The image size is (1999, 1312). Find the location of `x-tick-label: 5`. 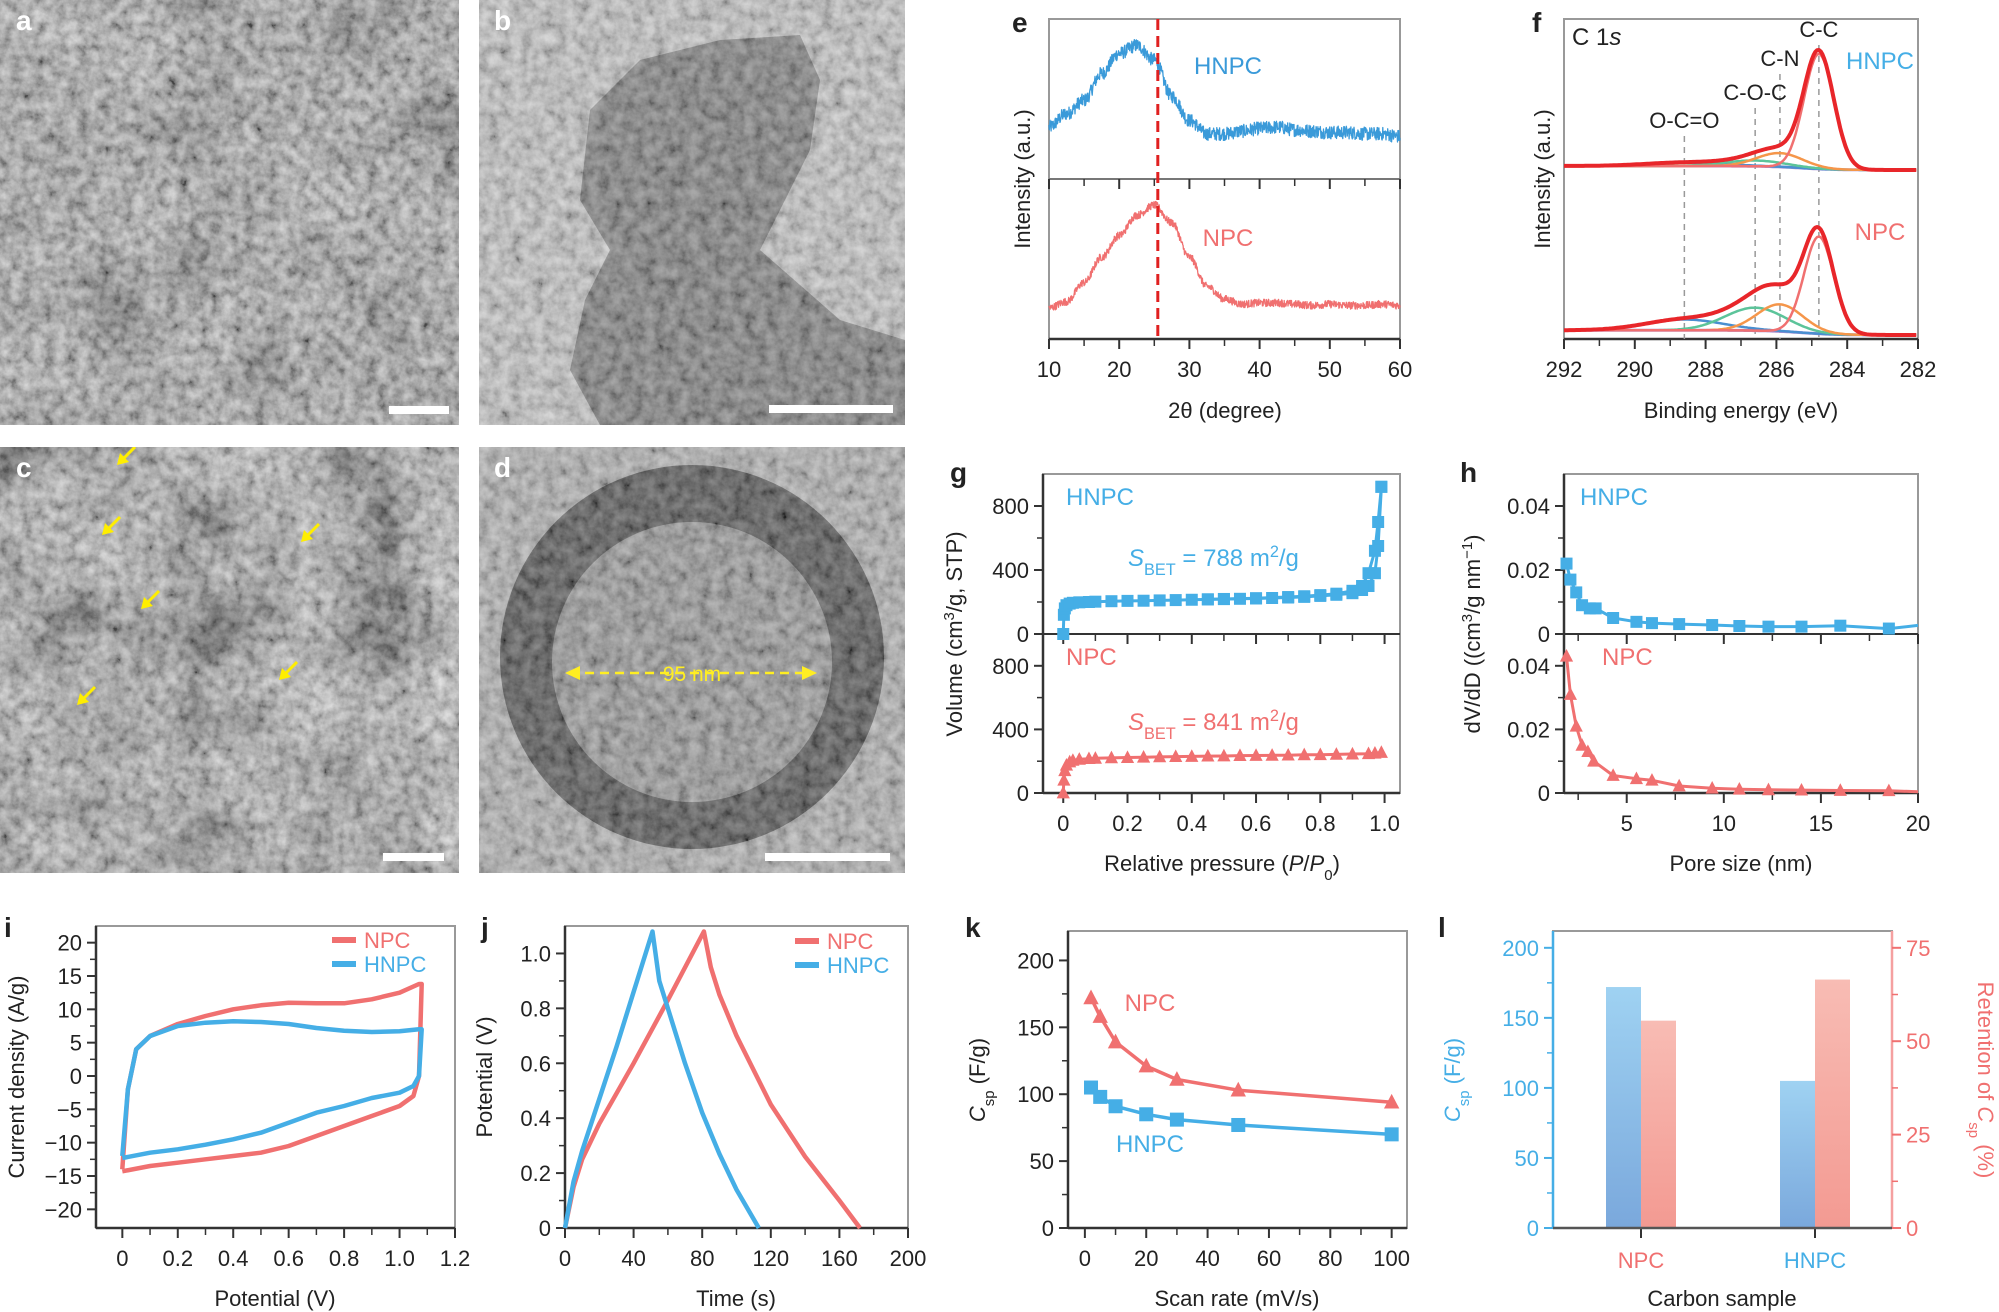

x-tick-label: 5 is located at coordinates (1627, 823).